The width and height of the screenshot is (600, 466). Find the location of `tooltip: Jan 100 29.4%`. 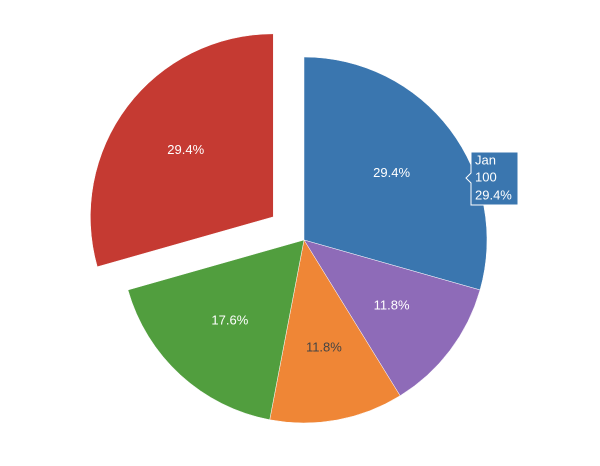

tooltip: Jan 100 29.4% is located at coordinates (492, 178).